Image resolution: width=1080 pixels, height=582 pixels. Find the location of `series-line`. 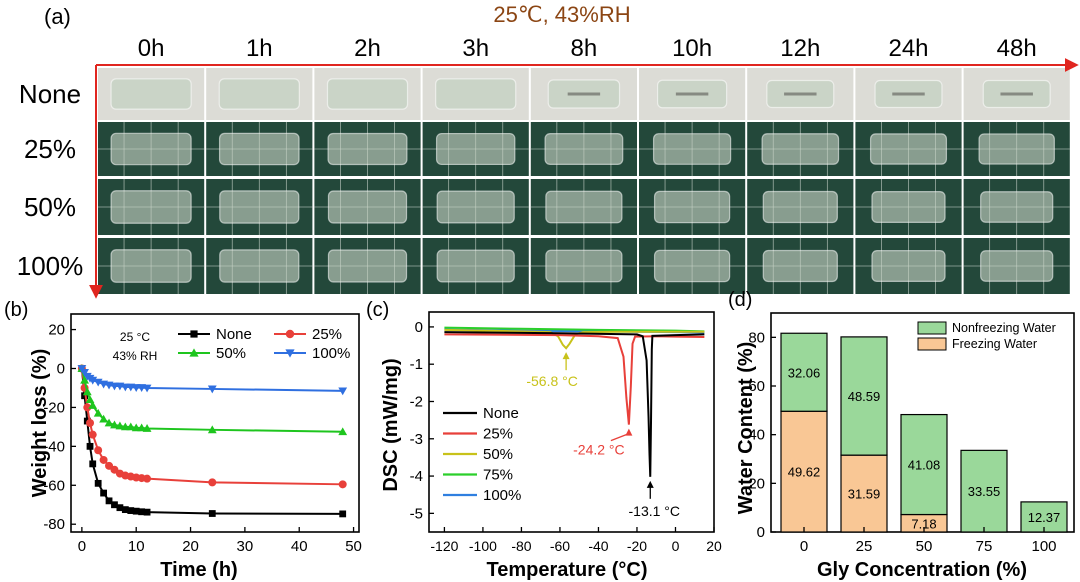

series-line is located at coordinates (211, 400).